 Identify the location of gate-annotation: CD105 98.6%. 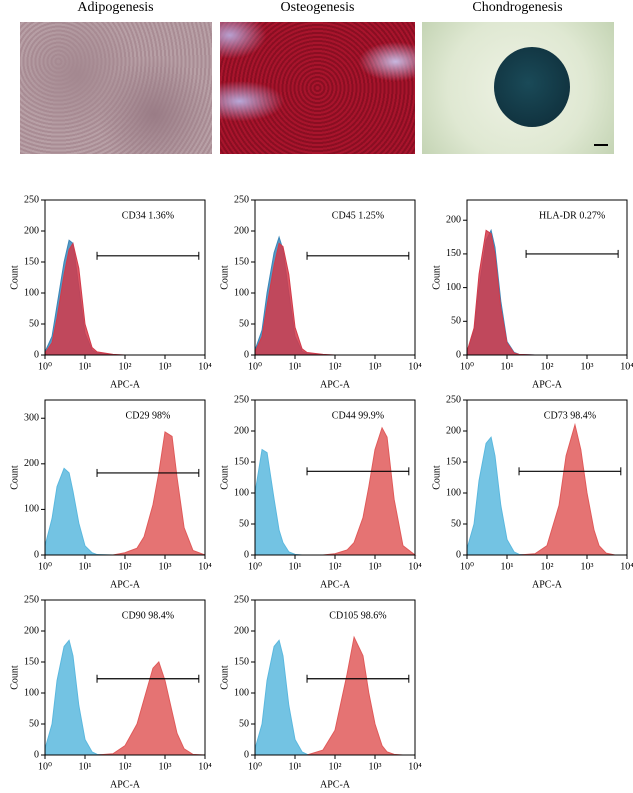
(357, 615).